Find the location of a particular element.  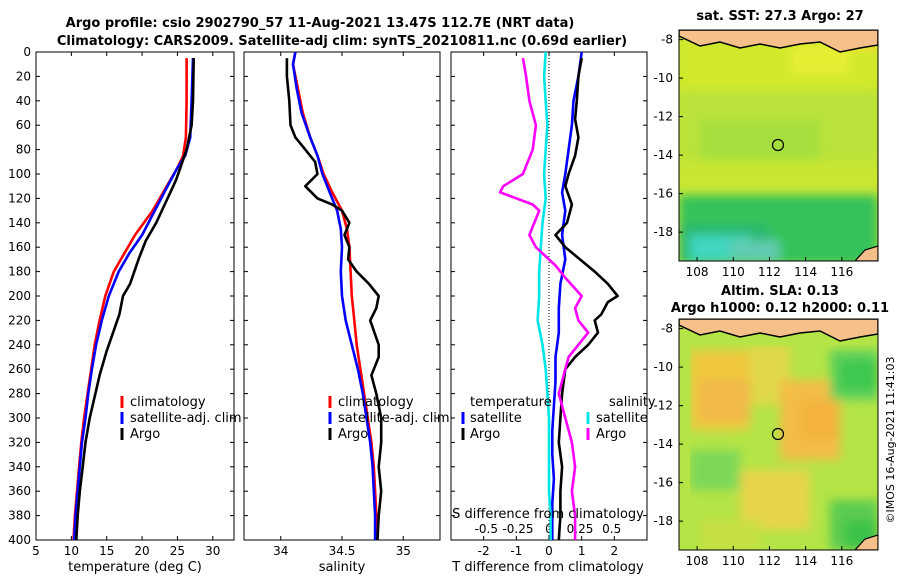

depth-tick-label: 220 is located at coordinates (19, 320).